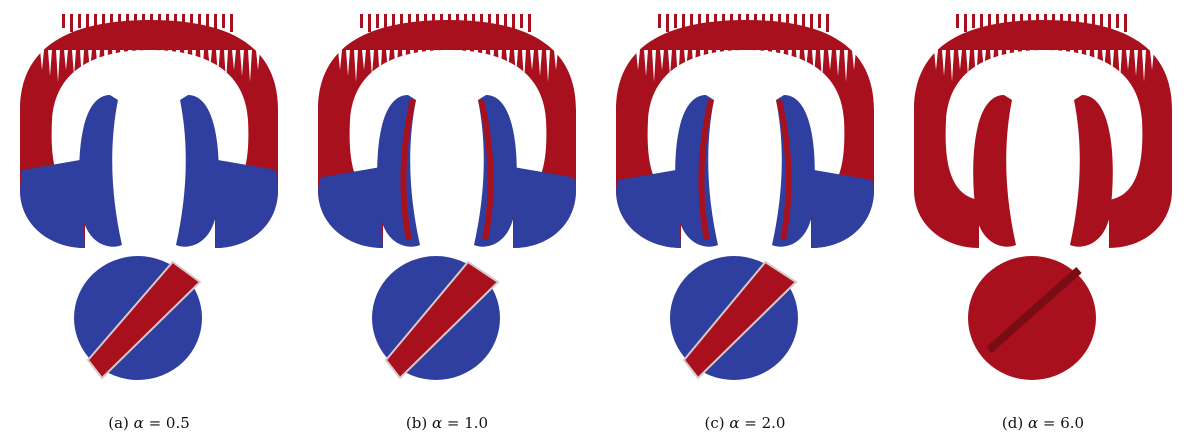 The height and width of the screenshot is (435, 1192). I want to click on caption-value: 0.5, so click(177, 423).